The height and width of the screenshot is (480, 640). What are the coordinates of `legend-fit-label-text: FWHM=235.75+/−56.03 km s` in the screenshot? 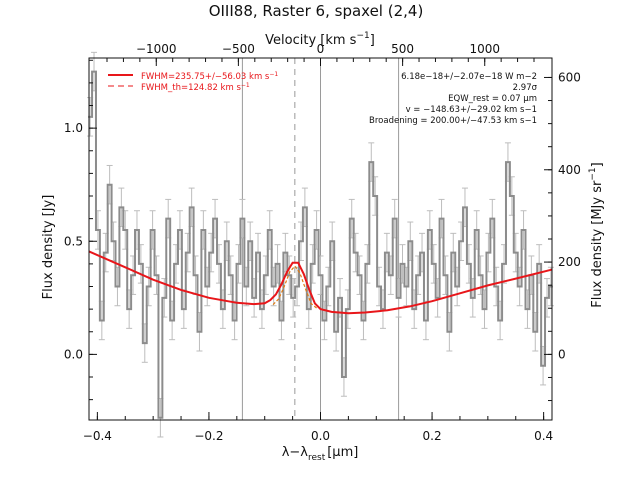 It's located at (205, 77).